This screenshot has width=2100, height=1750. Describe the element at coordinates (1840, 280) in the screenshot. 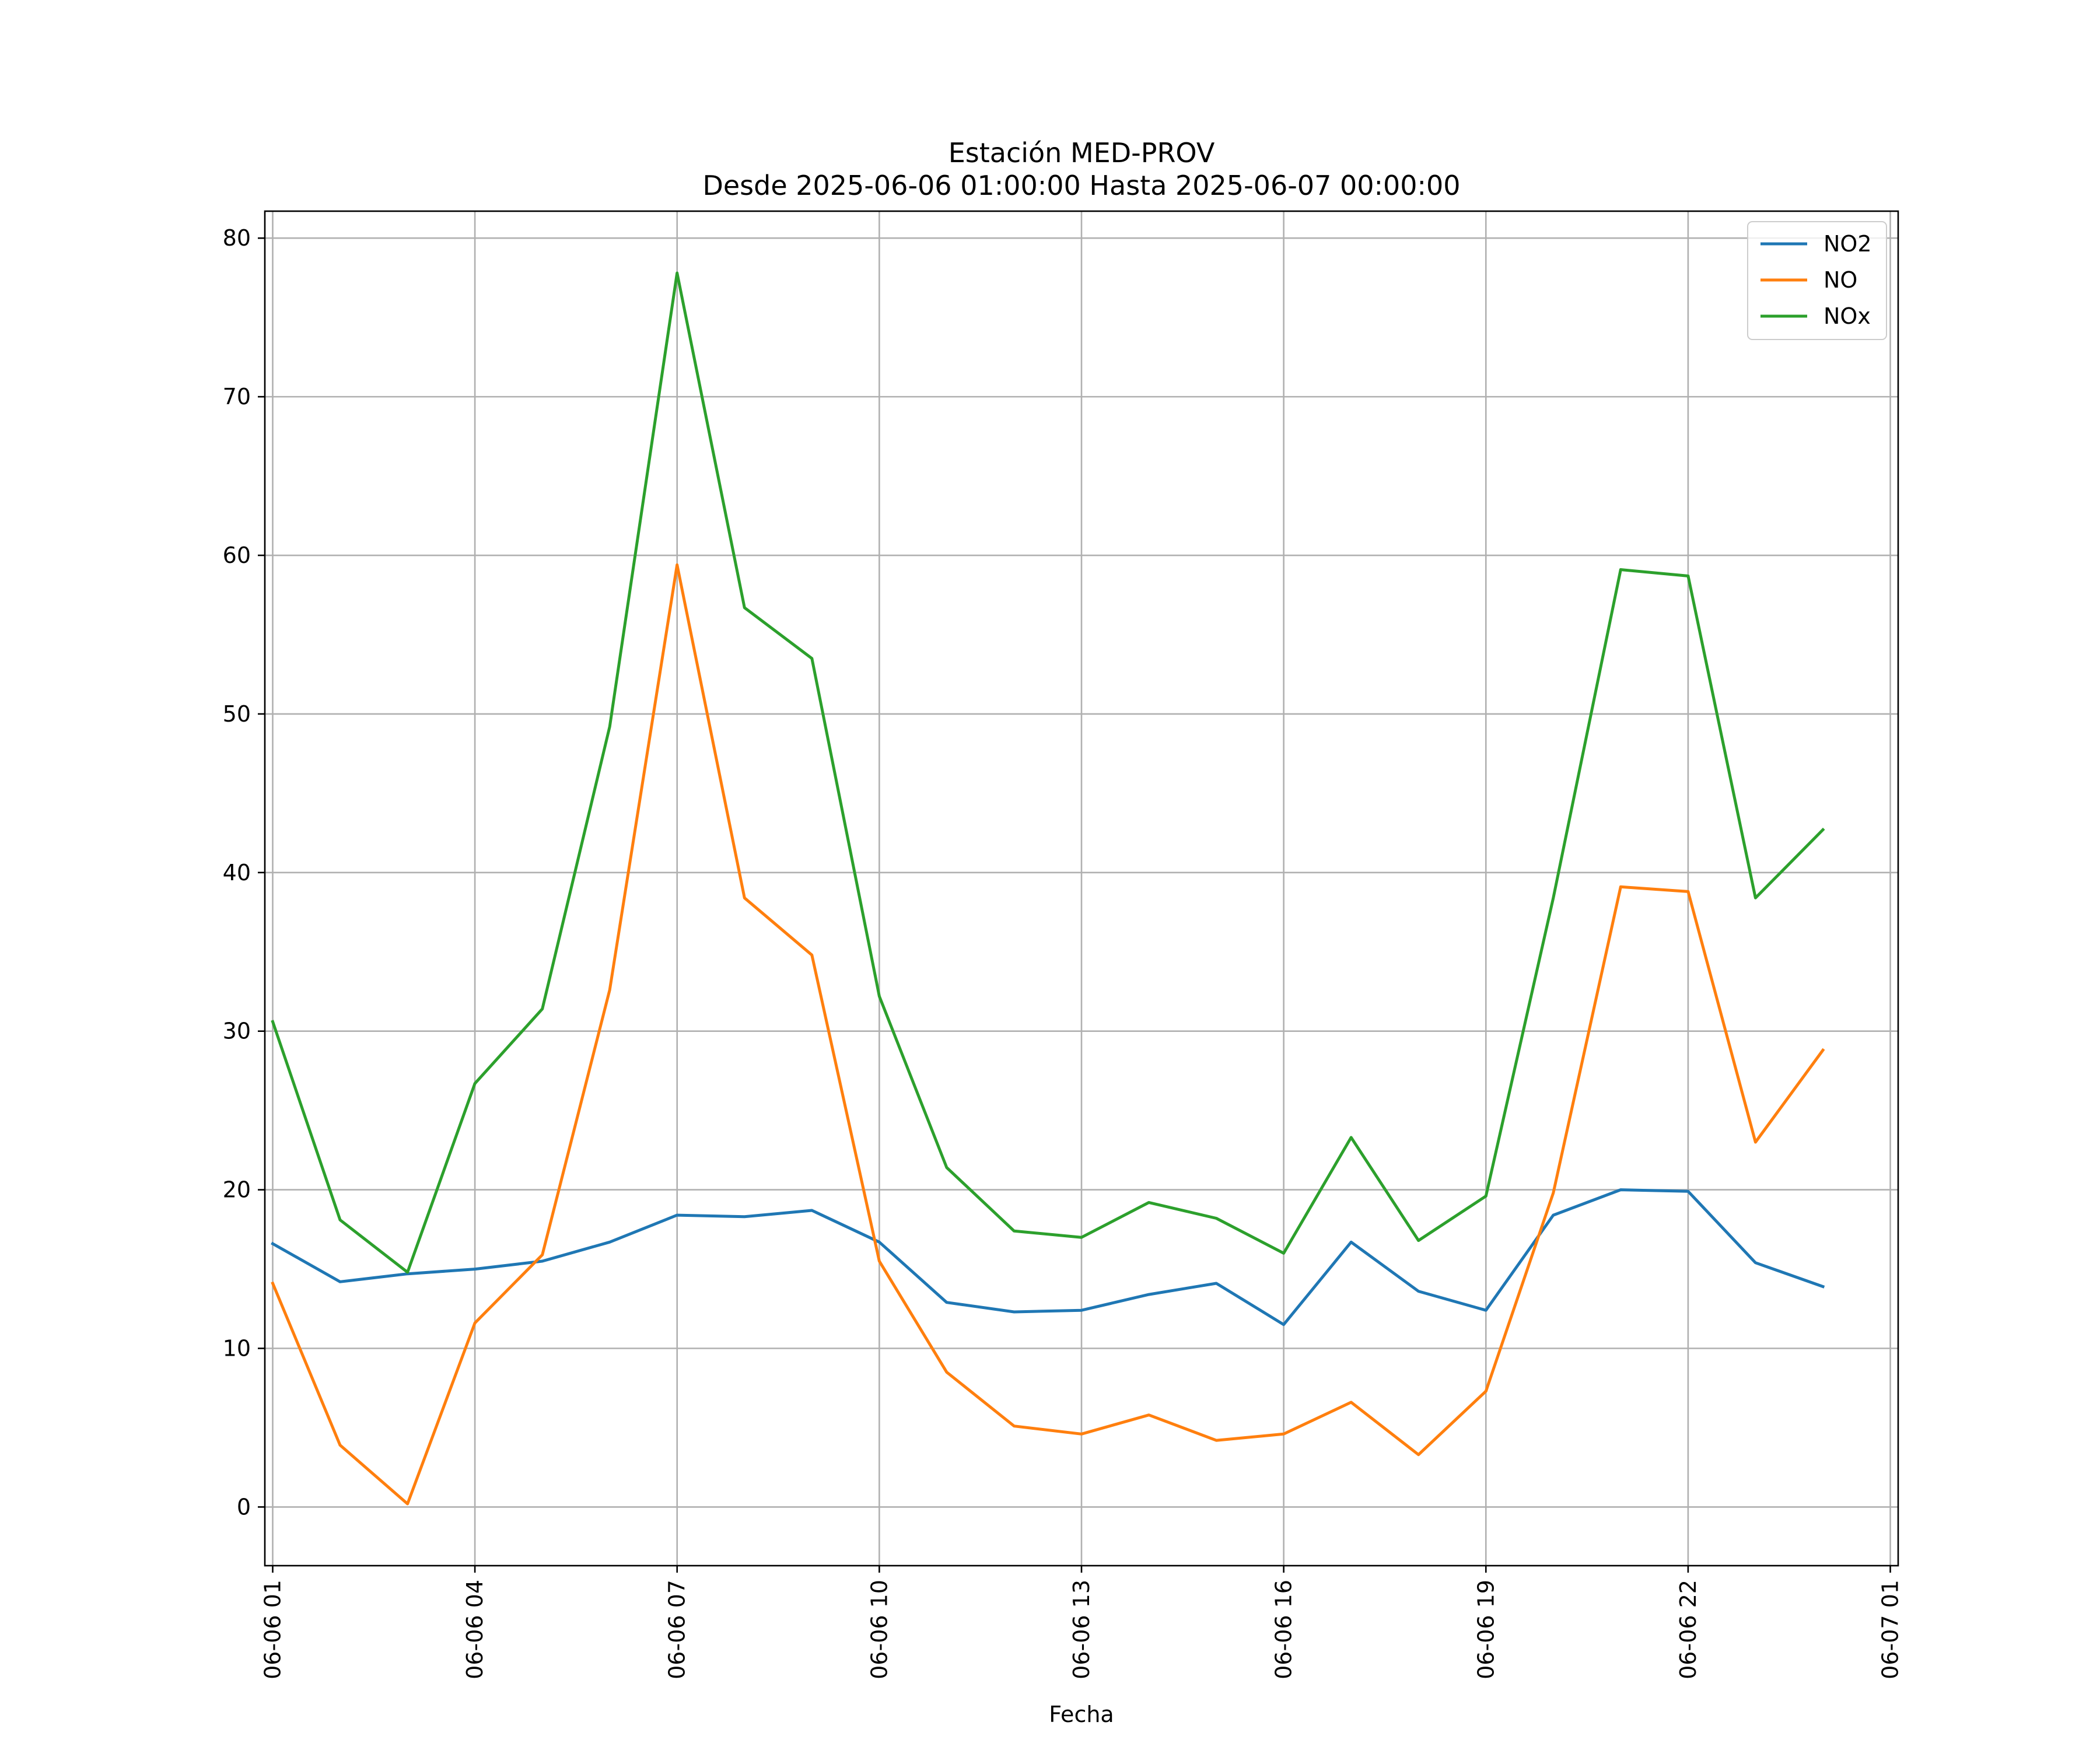

I see `legend-label-no: NO` at that location.